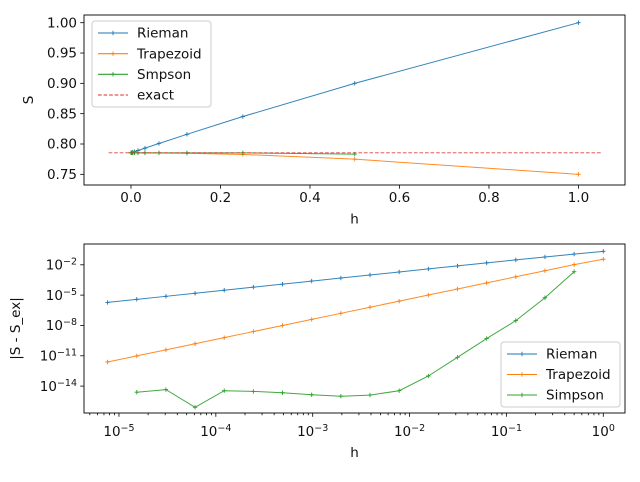 The width and height of the screenshot is (640, 482). I want to click on top-xlabel: h, so click(354, 220).